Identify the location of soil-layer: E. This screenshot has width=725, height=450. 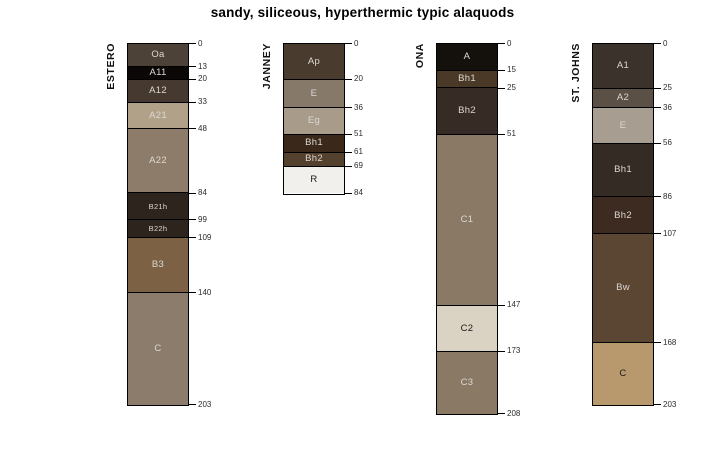
(623, 126).